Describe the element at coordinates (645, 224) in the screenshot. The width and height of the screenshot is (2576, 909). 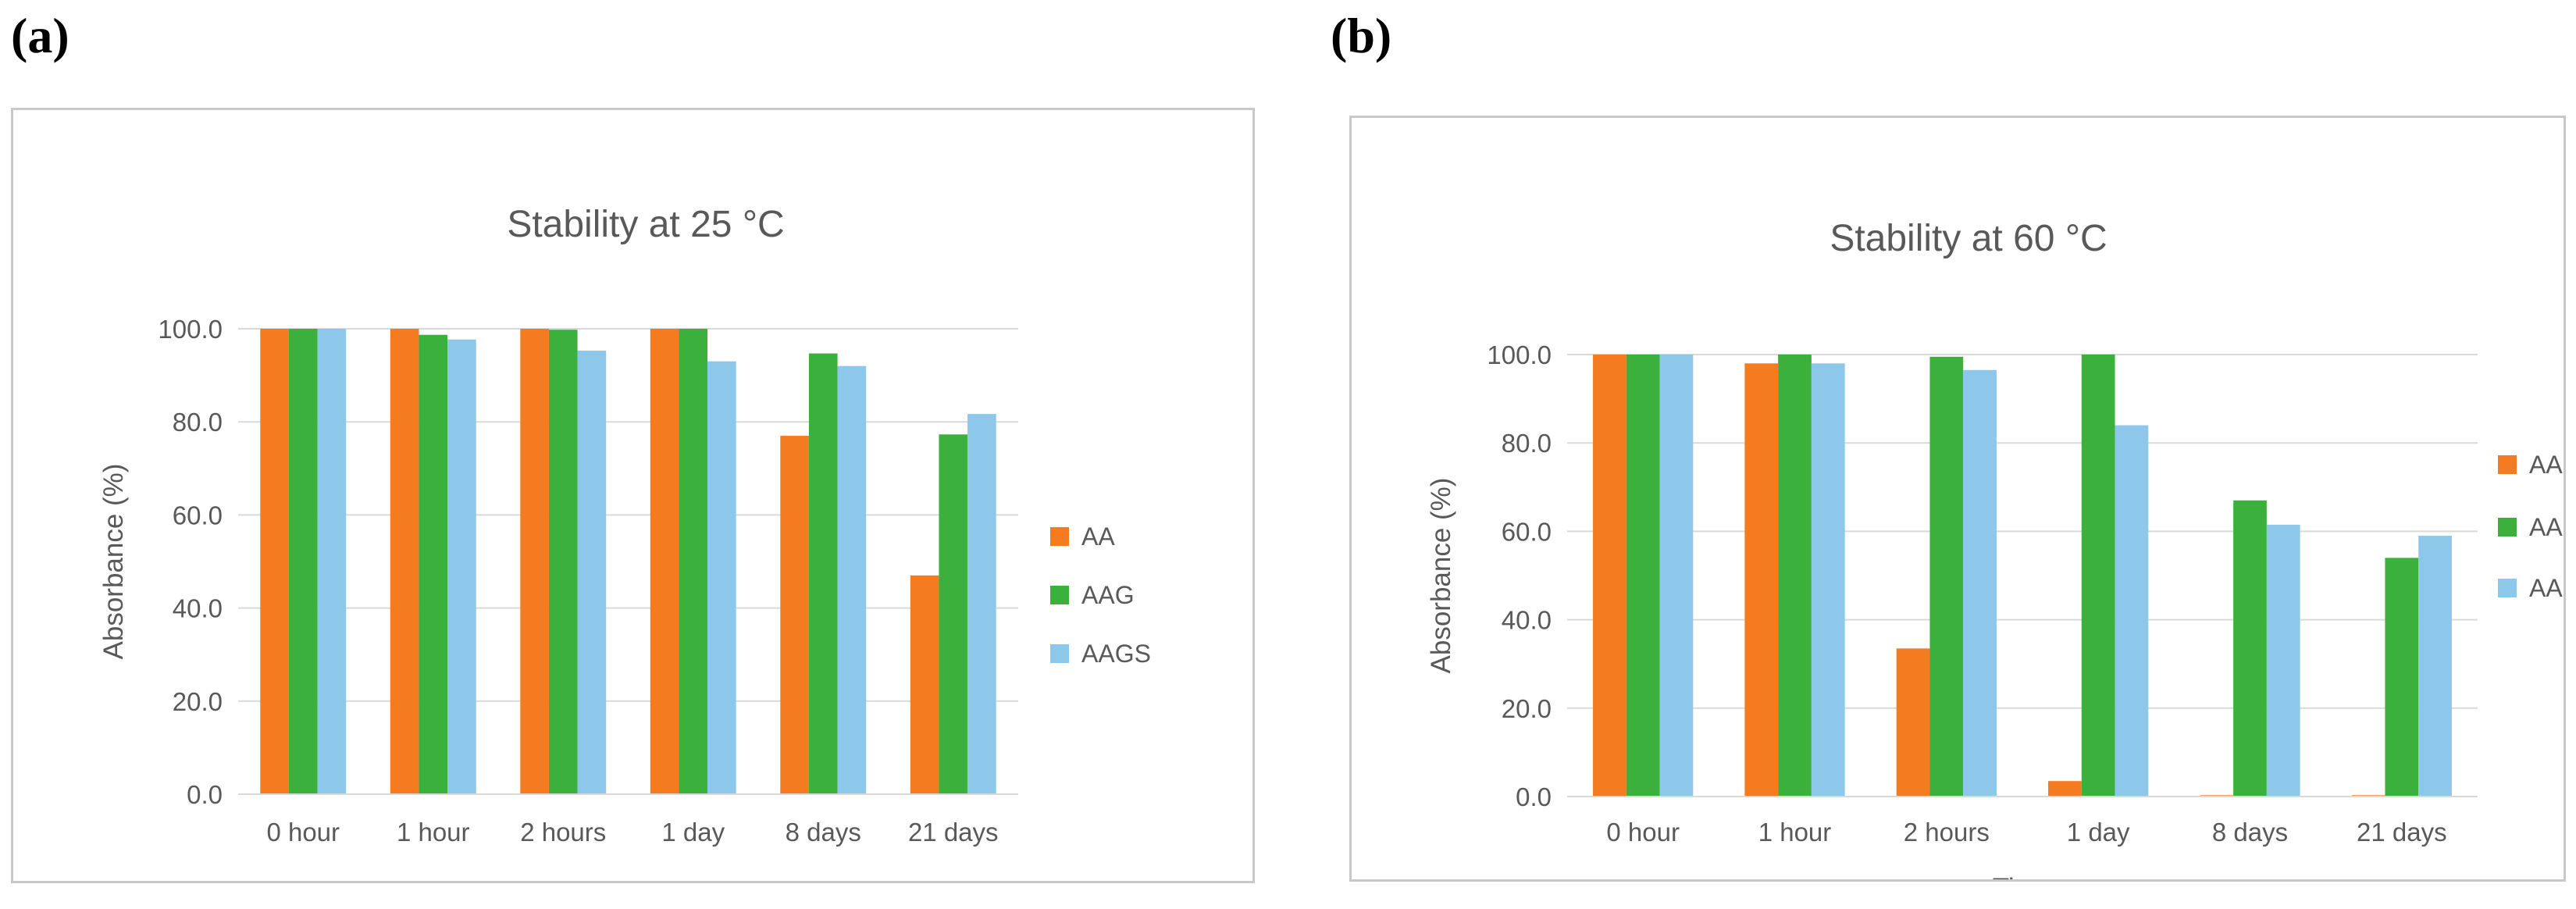
I see `chart-title: Stability at 25 °C` at that location.